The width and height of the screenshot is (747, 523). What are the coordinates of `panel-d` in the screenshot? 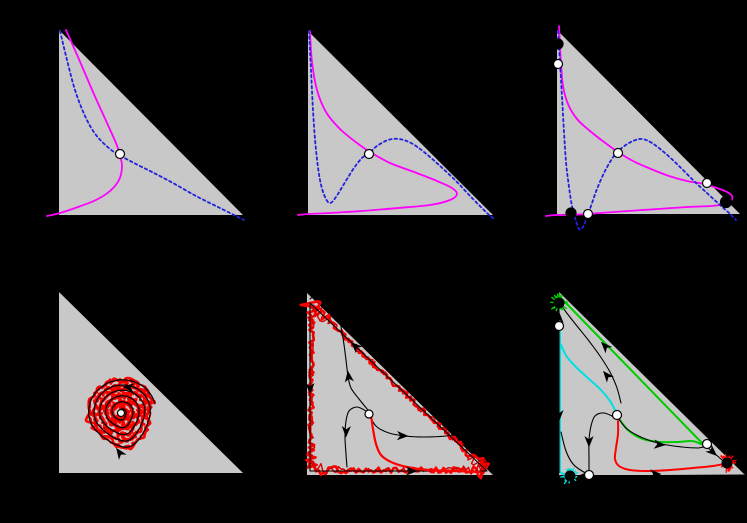 It's located at (151, 382).